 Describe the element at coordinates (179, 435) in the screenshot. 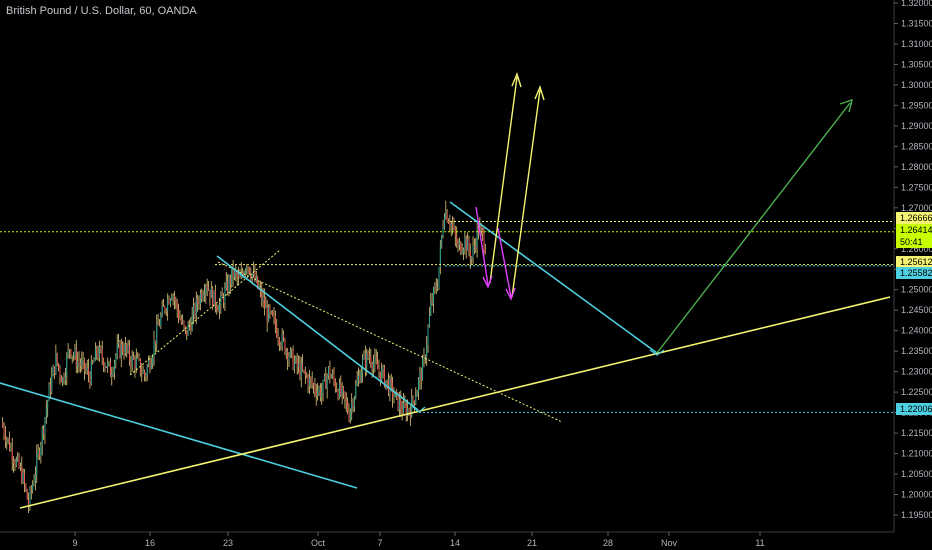

I see `cyan-trendline-lower` at that location.